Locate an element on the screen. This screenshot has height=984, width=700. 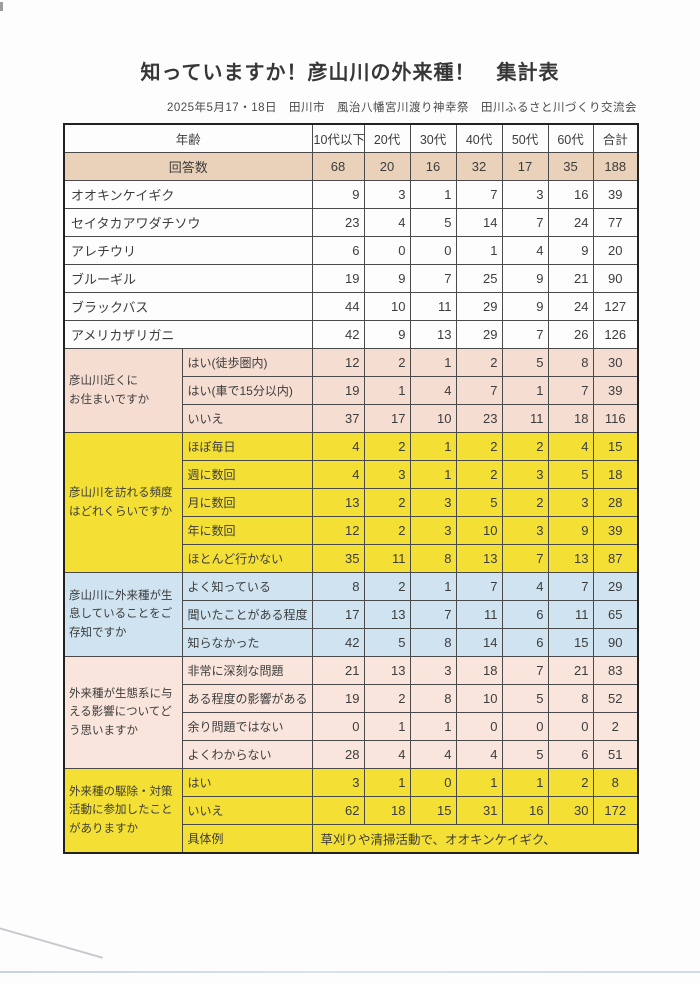
question-group-row: 月に数回 13 2 3 5 2 3 28 is located at coordinates (351, 502).